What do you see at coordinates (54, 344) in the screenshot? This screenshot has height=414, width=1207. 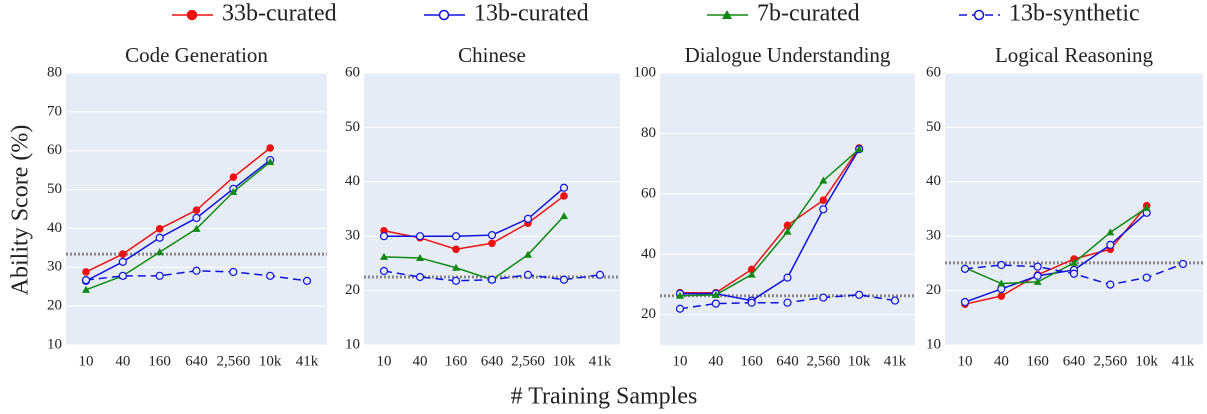 I see `y-tick-label: 10` at bounding box center [54, 344].